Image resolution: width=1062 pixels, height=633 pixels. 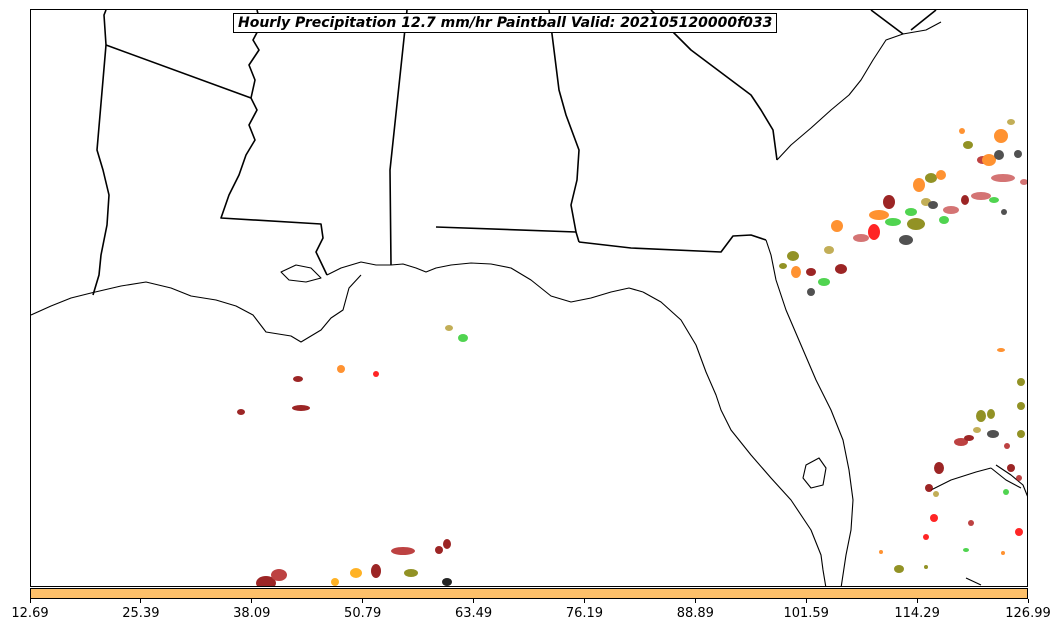 I want to click on florida-keys, so click(x=976, y=526).